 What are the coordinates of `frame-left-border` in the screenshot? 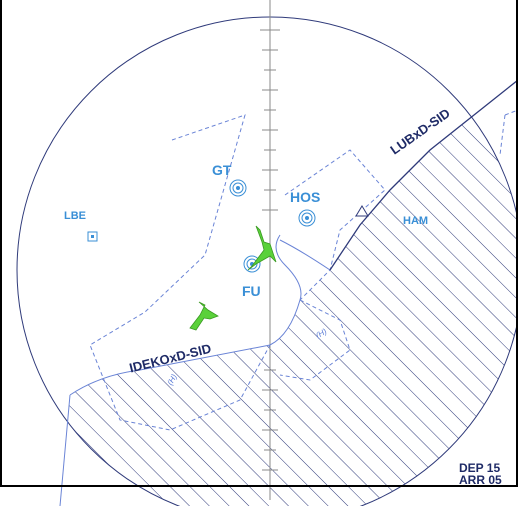 It's located at (1, 243).